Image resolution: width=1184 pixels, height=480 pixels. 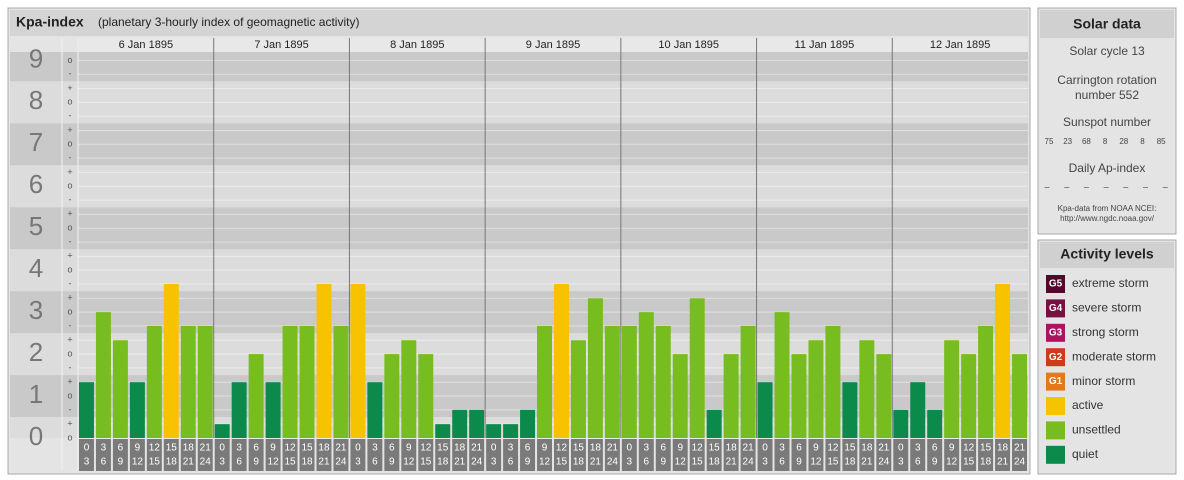 I want to click on sunspot-number: 8, so click(x=1105, y=141).